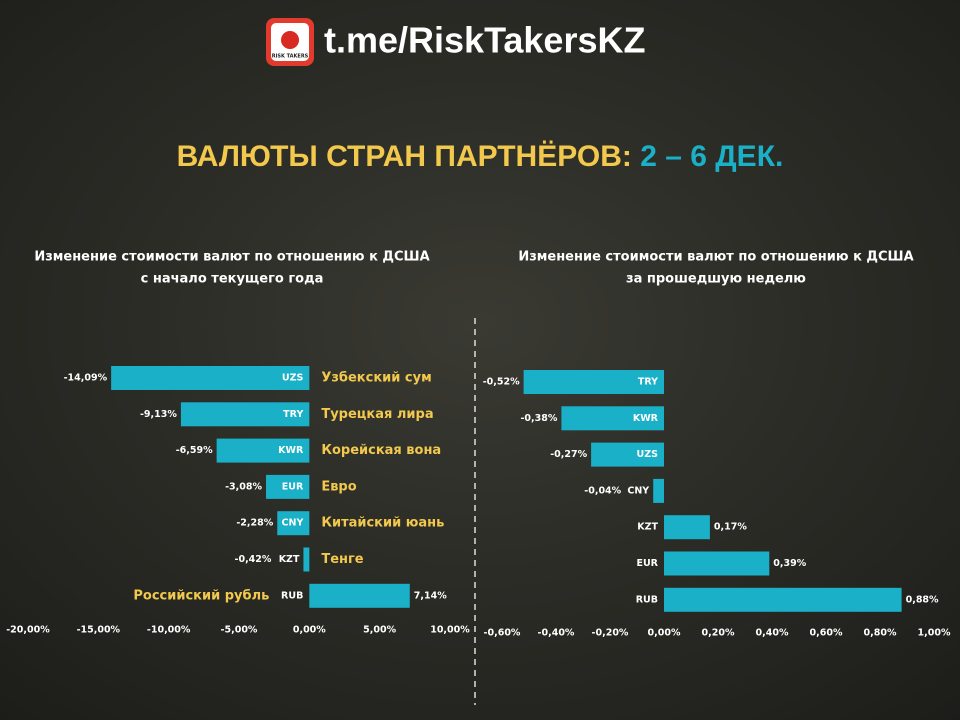 The image size is (960, 720). Describe the element at coordinates (99, 630) in the screenshot. I see `x-tick-label: -15,00%` at that location.